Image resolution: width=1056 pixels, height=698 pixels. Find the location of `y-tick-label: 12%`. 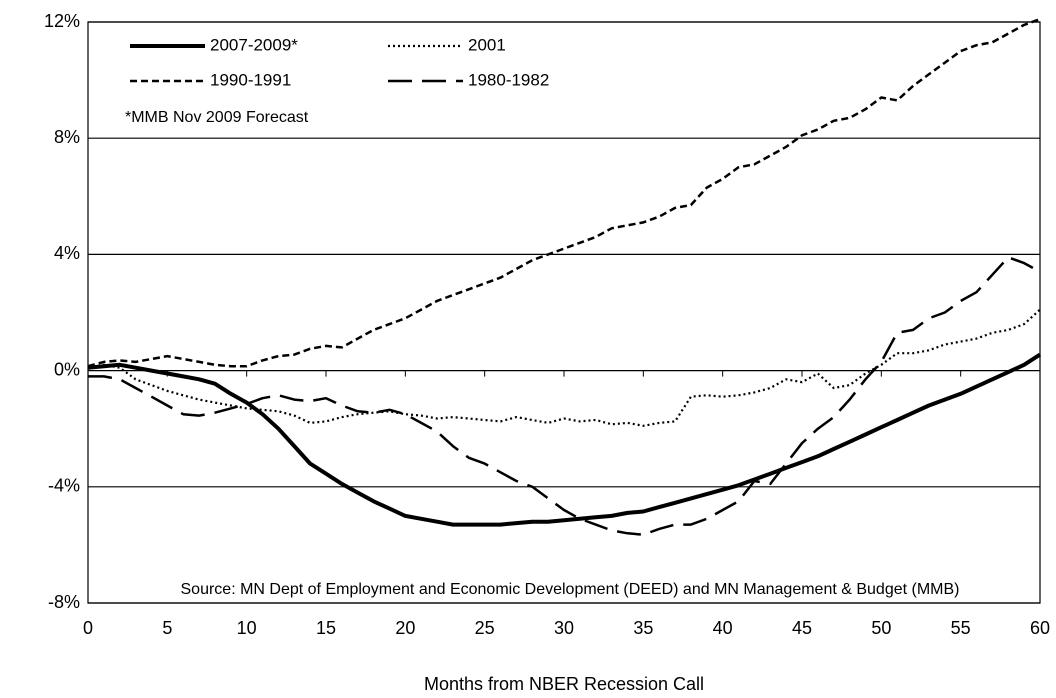

y-tick-label: 12% is located at coordinates (62, 21).